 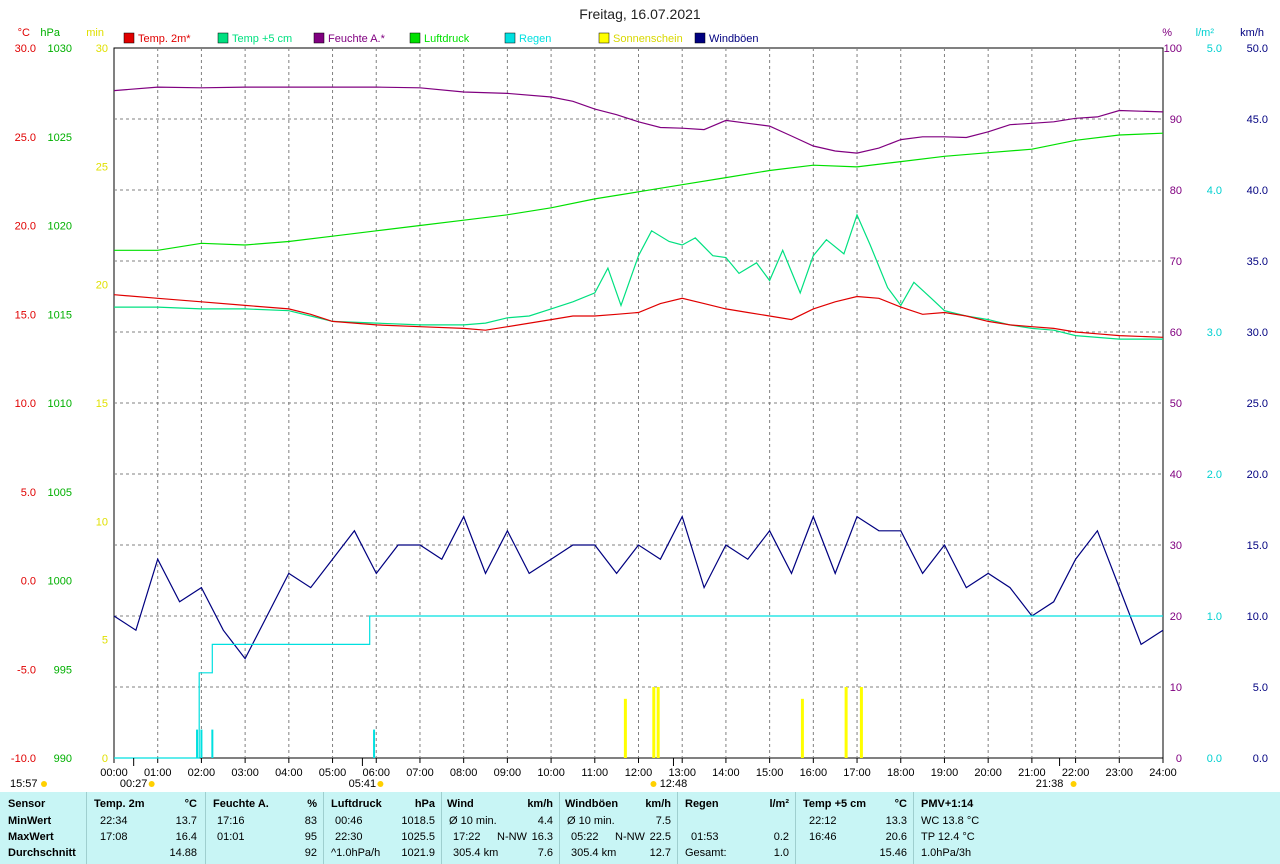 I want to click on legend-item: Luftdruck, so click(x=439, y=38).